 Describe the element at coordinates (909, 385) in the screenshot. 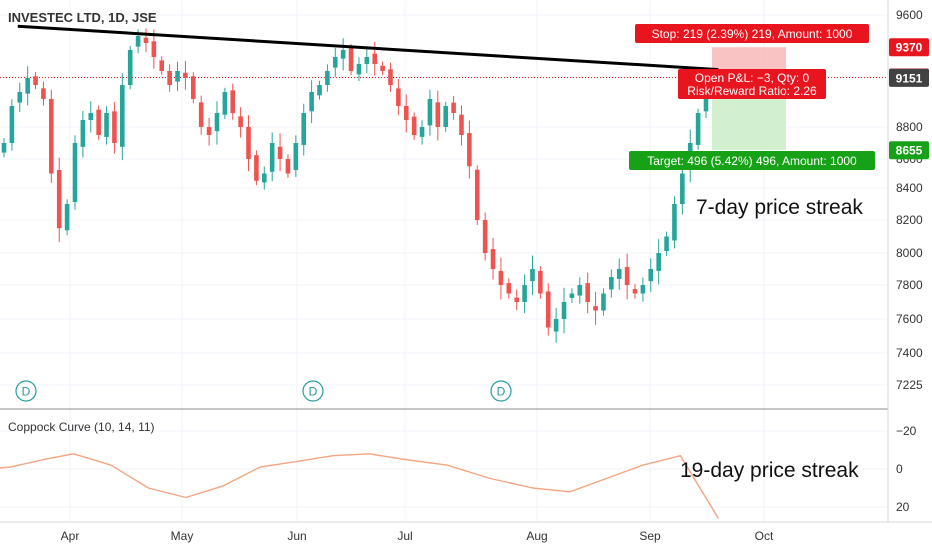

I see `price-tick-label: 7225` at that location.